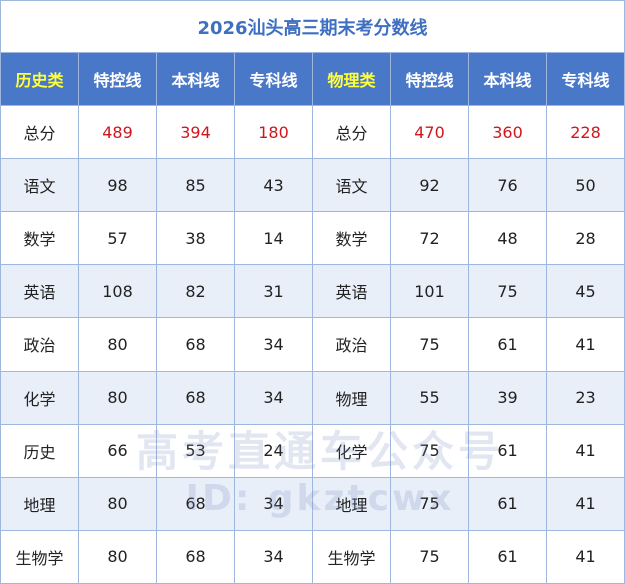 Image resolution: width=625 pixels, height=584 pixels. I want to click on score-cell: 360, so click(507, 132).